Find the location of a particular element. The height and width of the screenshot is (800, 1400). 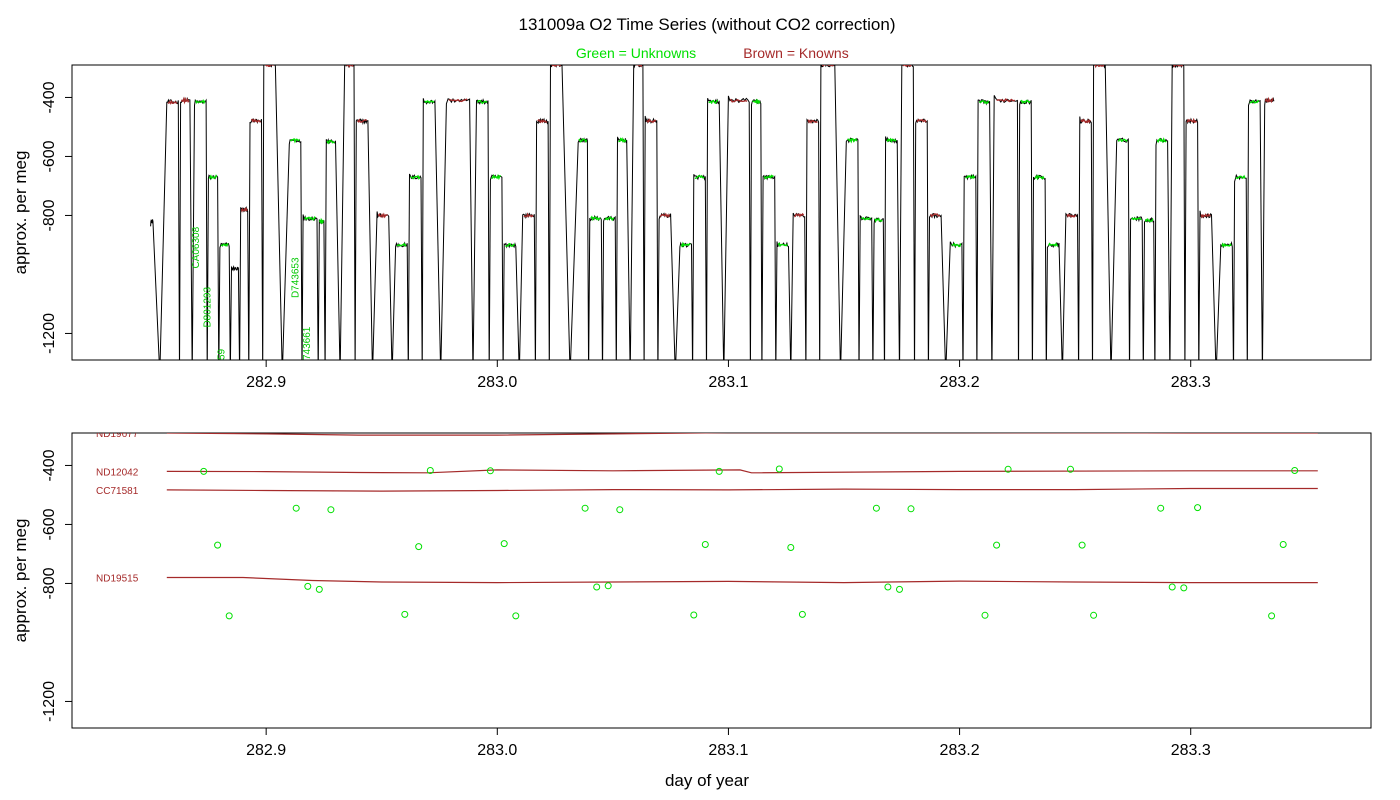

y-tick-label: -1200 is located at coordinates (49, 701).